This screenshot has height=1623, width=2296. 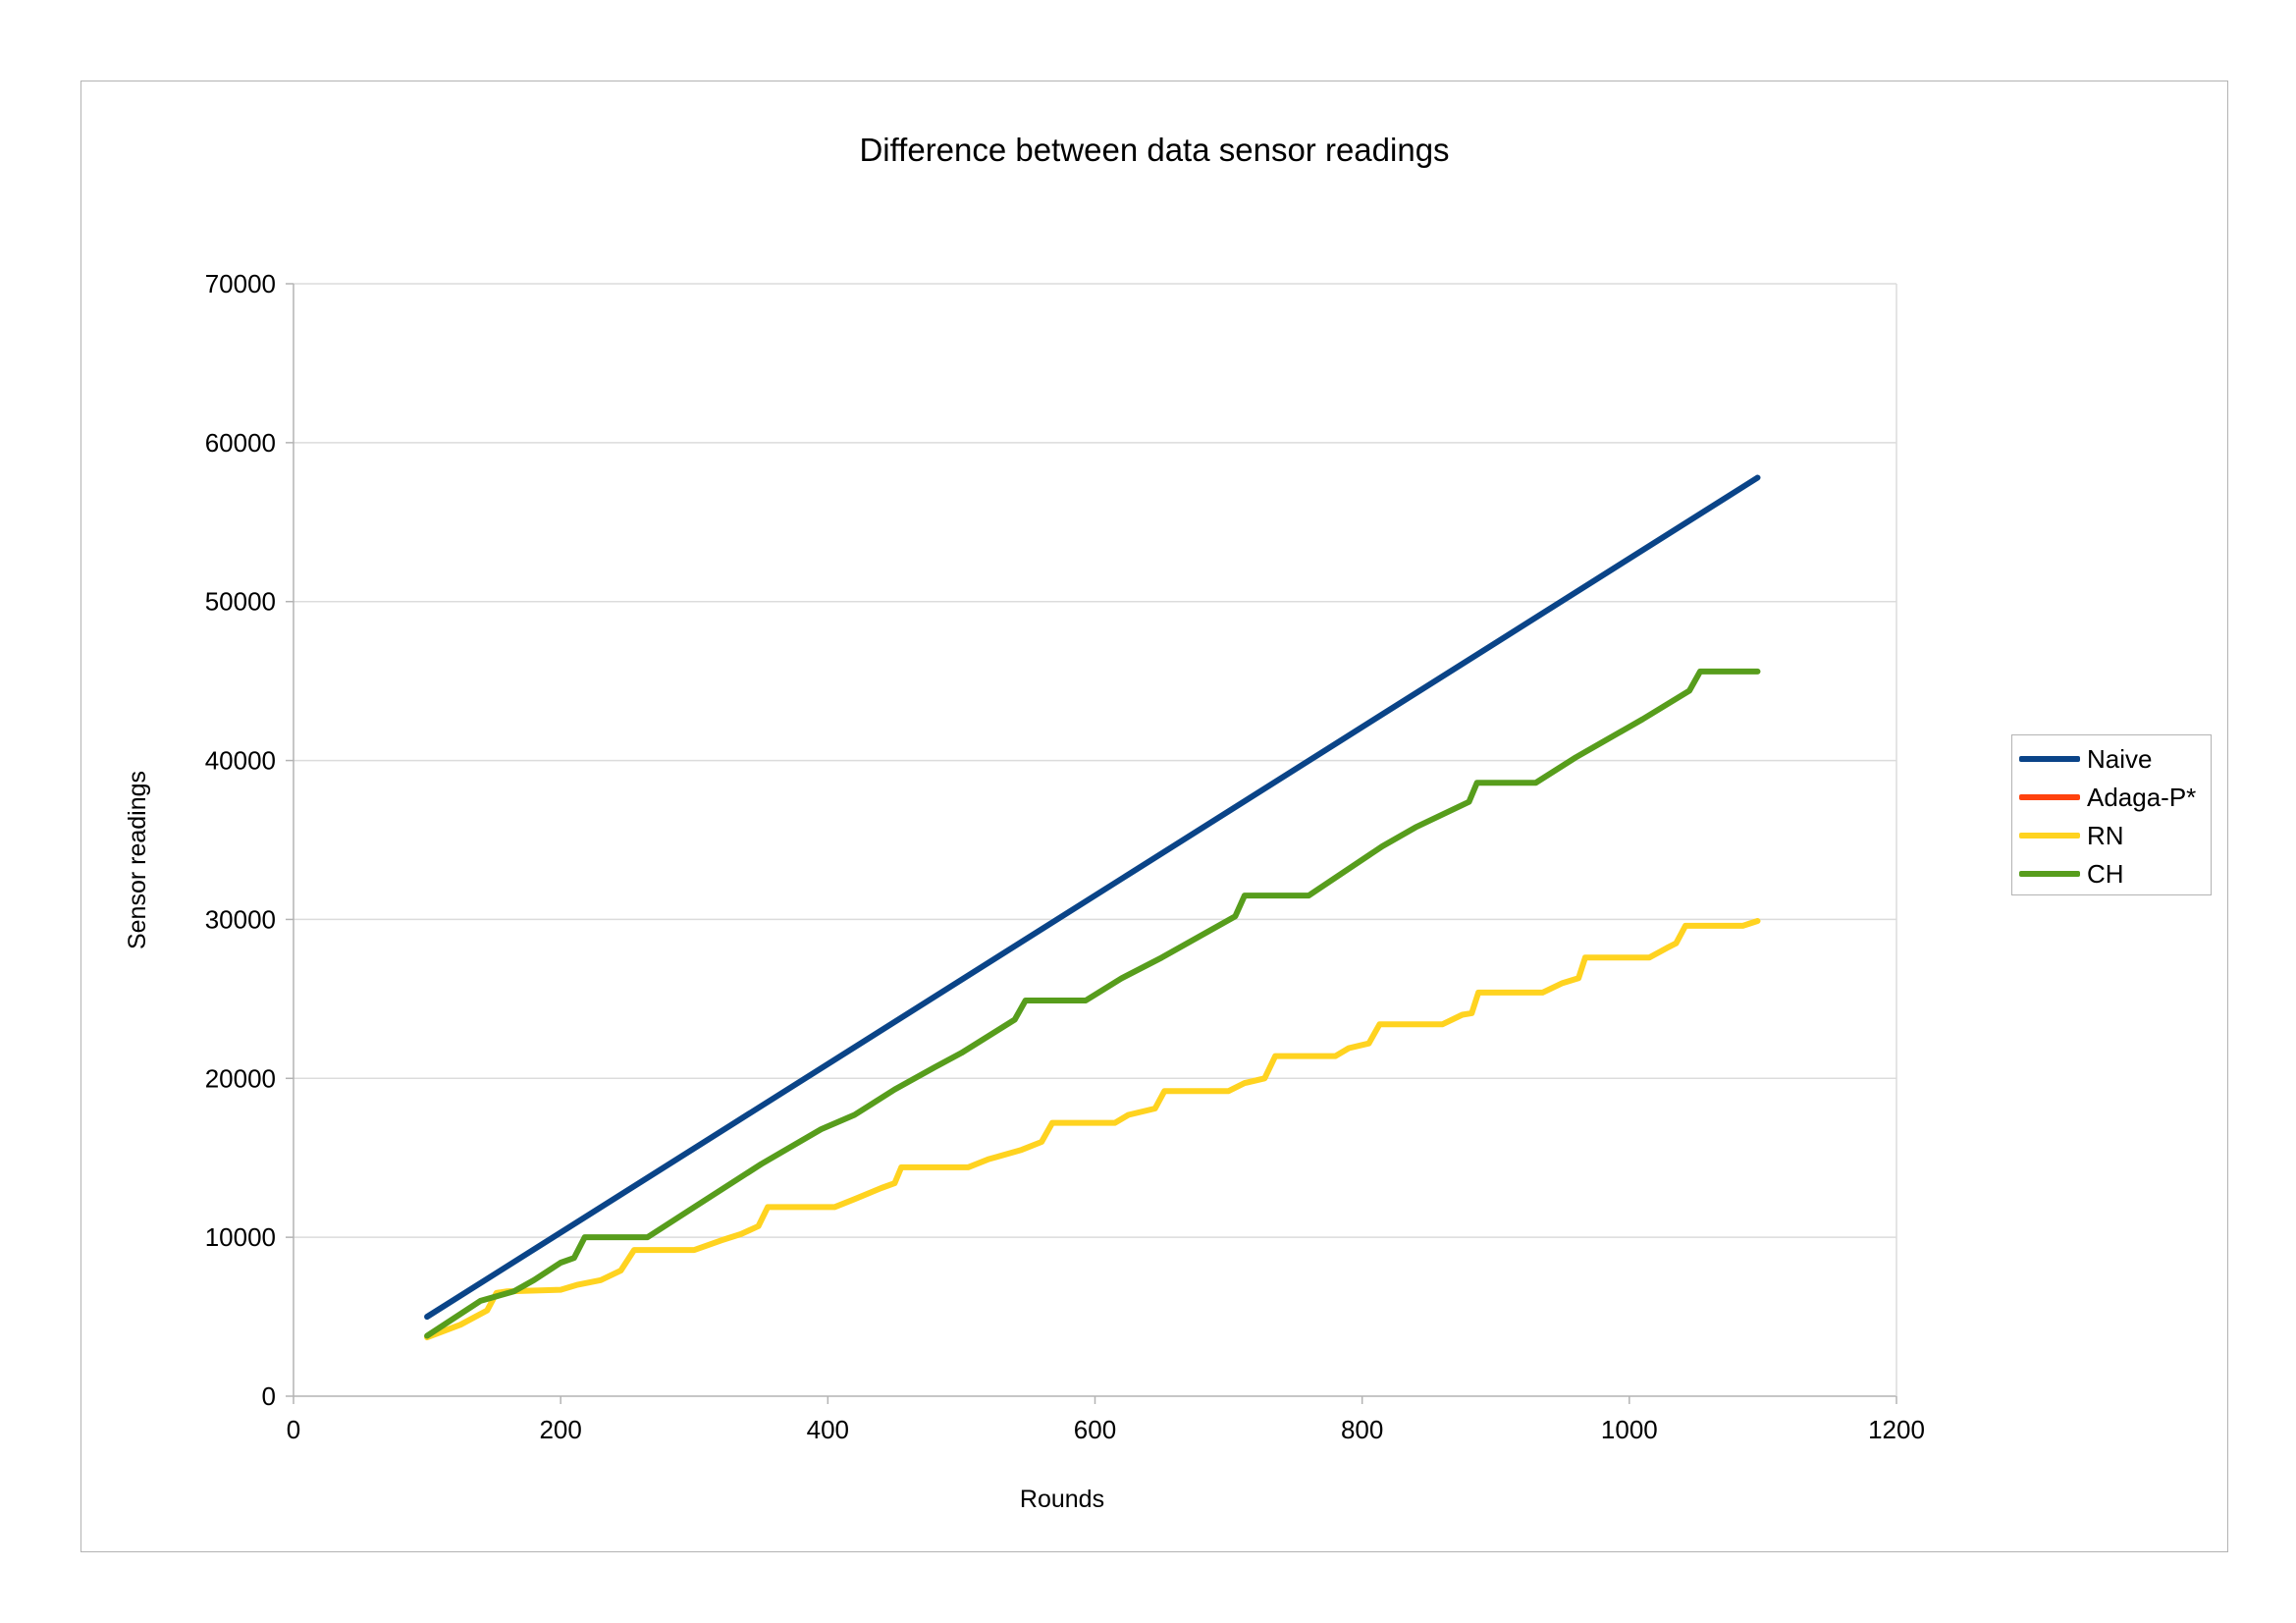 I want to click on y-tick-label-3: 30000, so click(x=241, y=919).